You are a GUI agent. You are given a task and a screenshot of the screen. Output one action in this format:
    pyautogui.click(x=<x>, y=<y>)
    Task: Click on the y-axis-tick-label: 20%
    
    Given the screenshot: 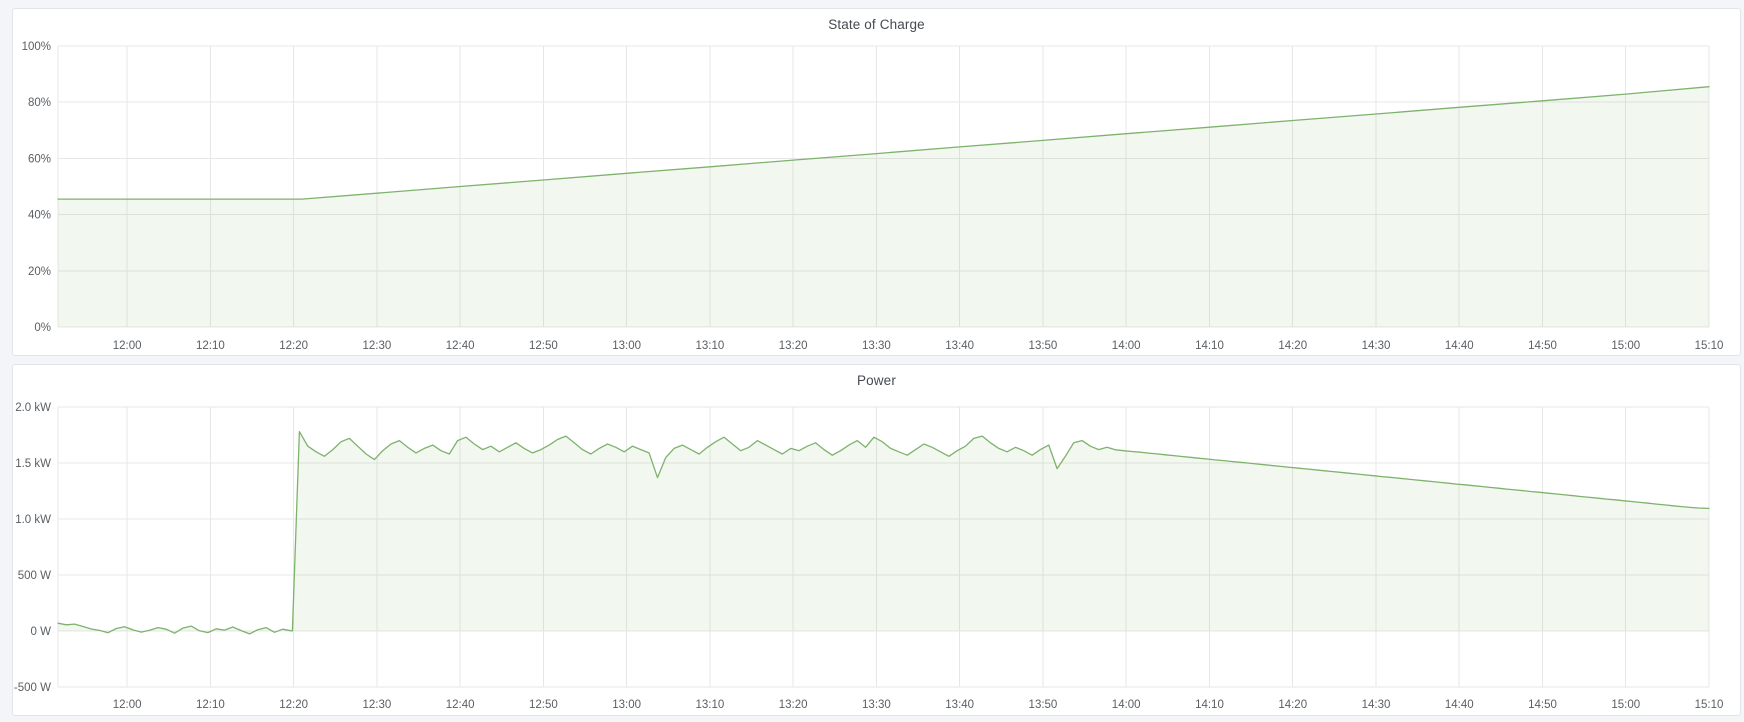 What is the action you would take?
    pyautogui.click(x=39, y=272)
    